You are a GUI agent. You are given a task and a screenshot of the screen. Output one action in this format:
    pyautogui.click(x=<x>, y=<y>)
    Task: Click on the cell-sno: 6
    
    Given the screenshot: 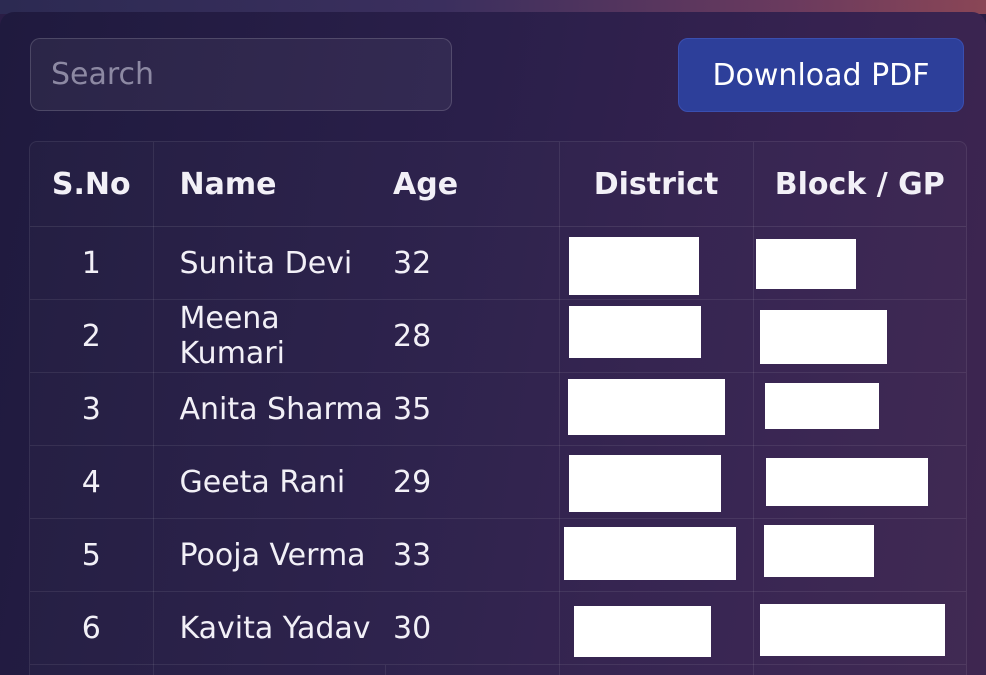 What is the action you would take?
    pyautogui.click(x=92, y=628)
    